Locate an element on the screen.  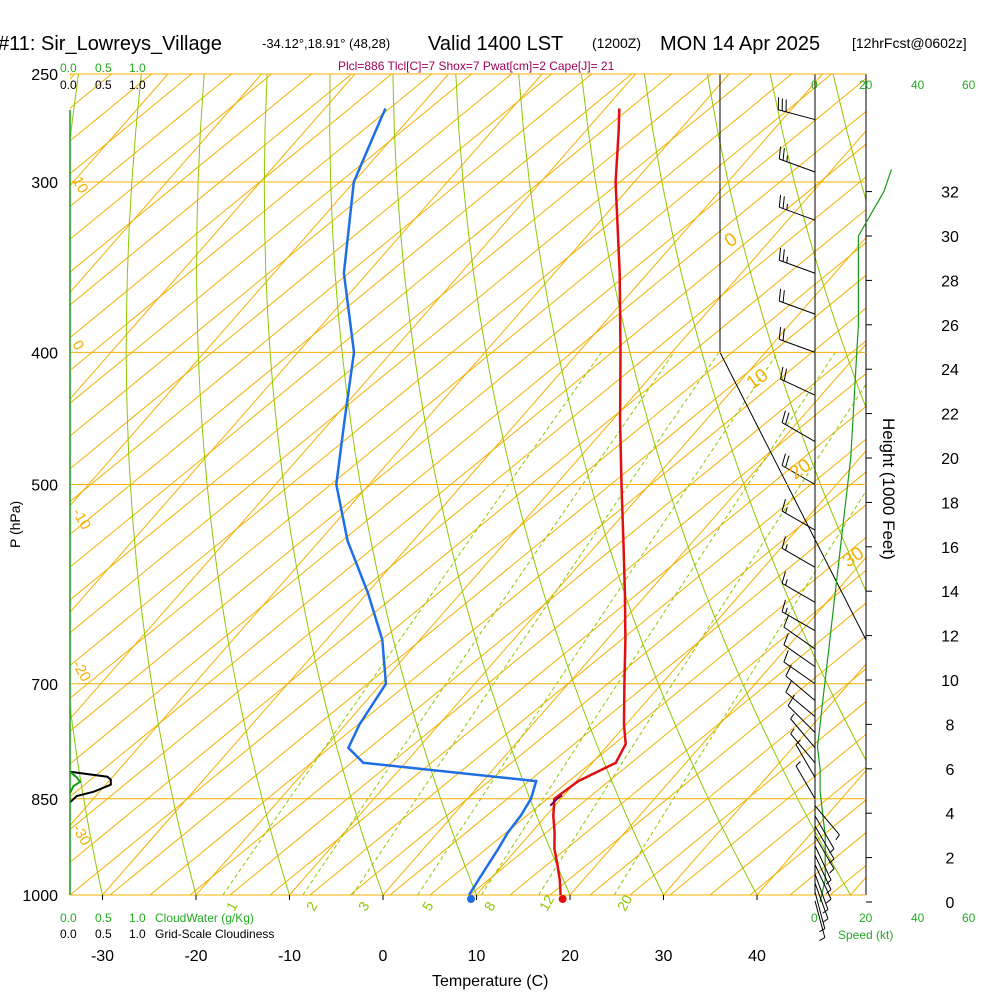
parcel-trace is located at coordinates (556, 800).